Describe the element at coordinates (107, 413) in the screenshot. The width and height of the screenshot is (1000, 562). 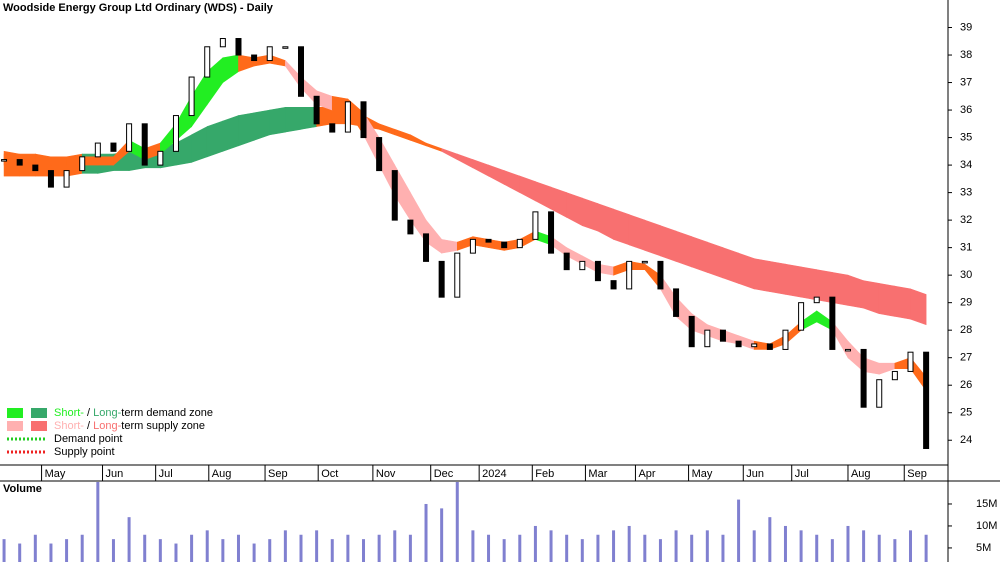
I see `legend-text-part: Long-` at that location.